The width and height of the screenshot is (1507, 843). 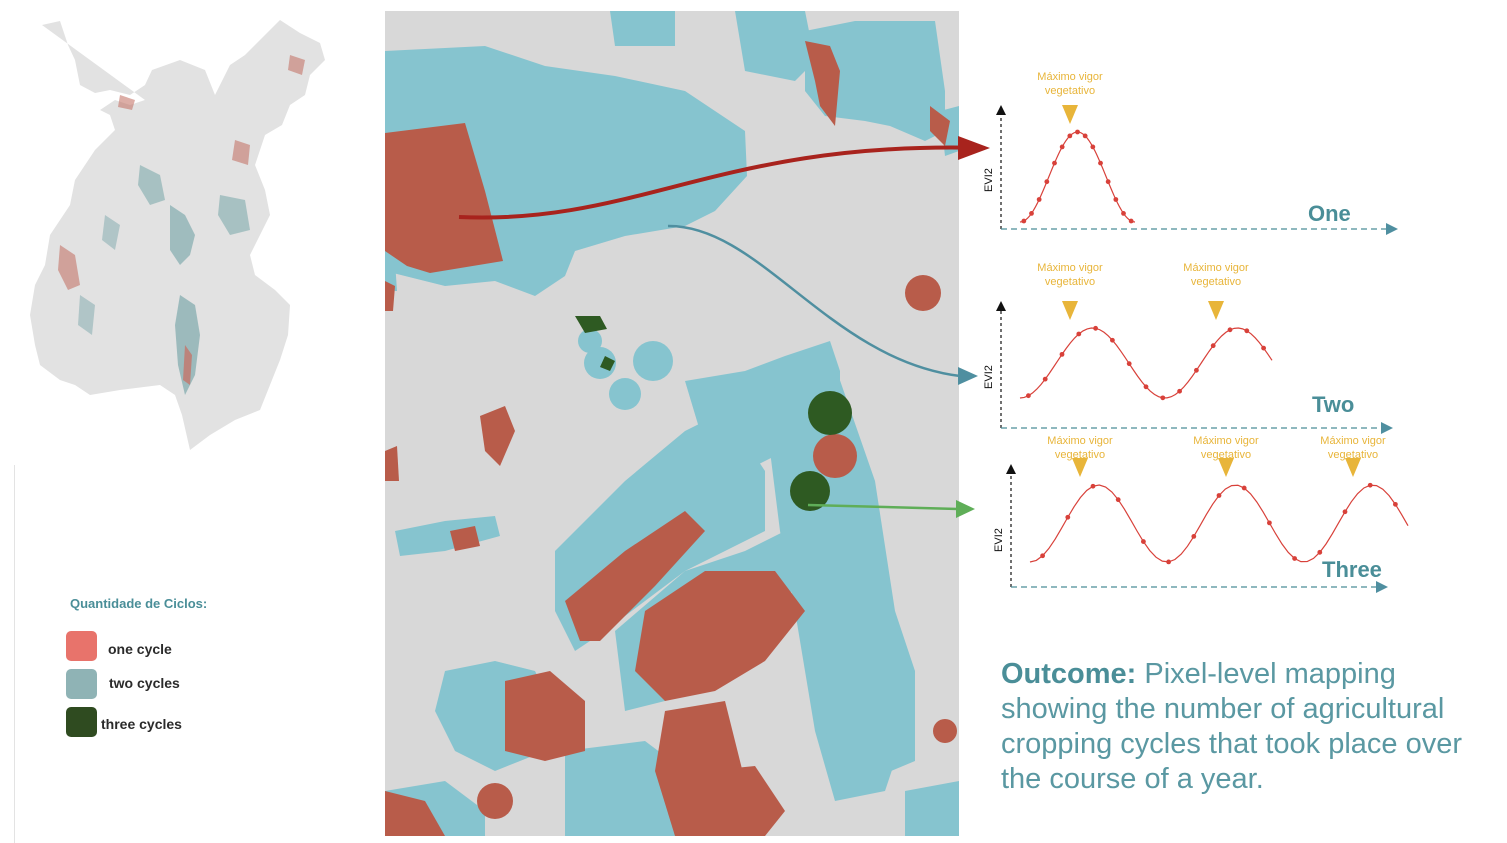 I want to click on arrow-two-cycles, so click(x=814, y=301).